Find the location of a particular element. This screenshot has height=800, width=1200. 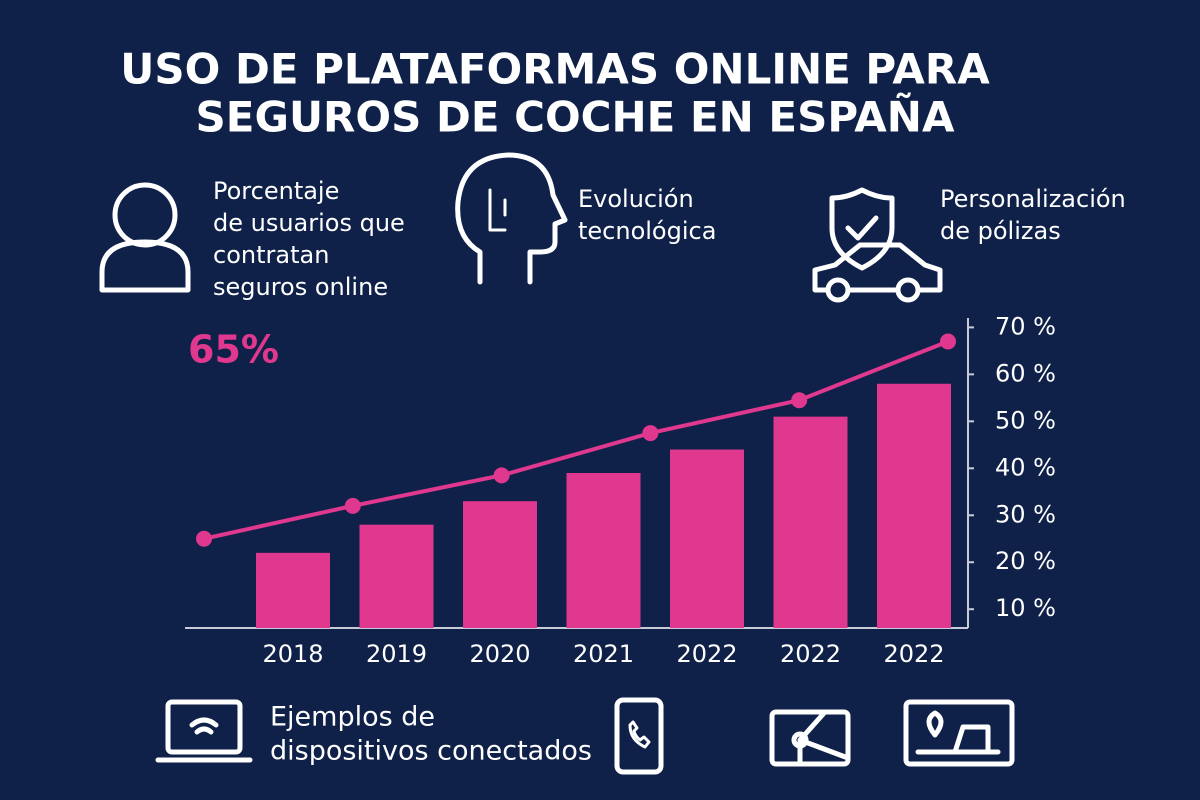

x-tick-label: 2019 is located at coordinates (396, 654).